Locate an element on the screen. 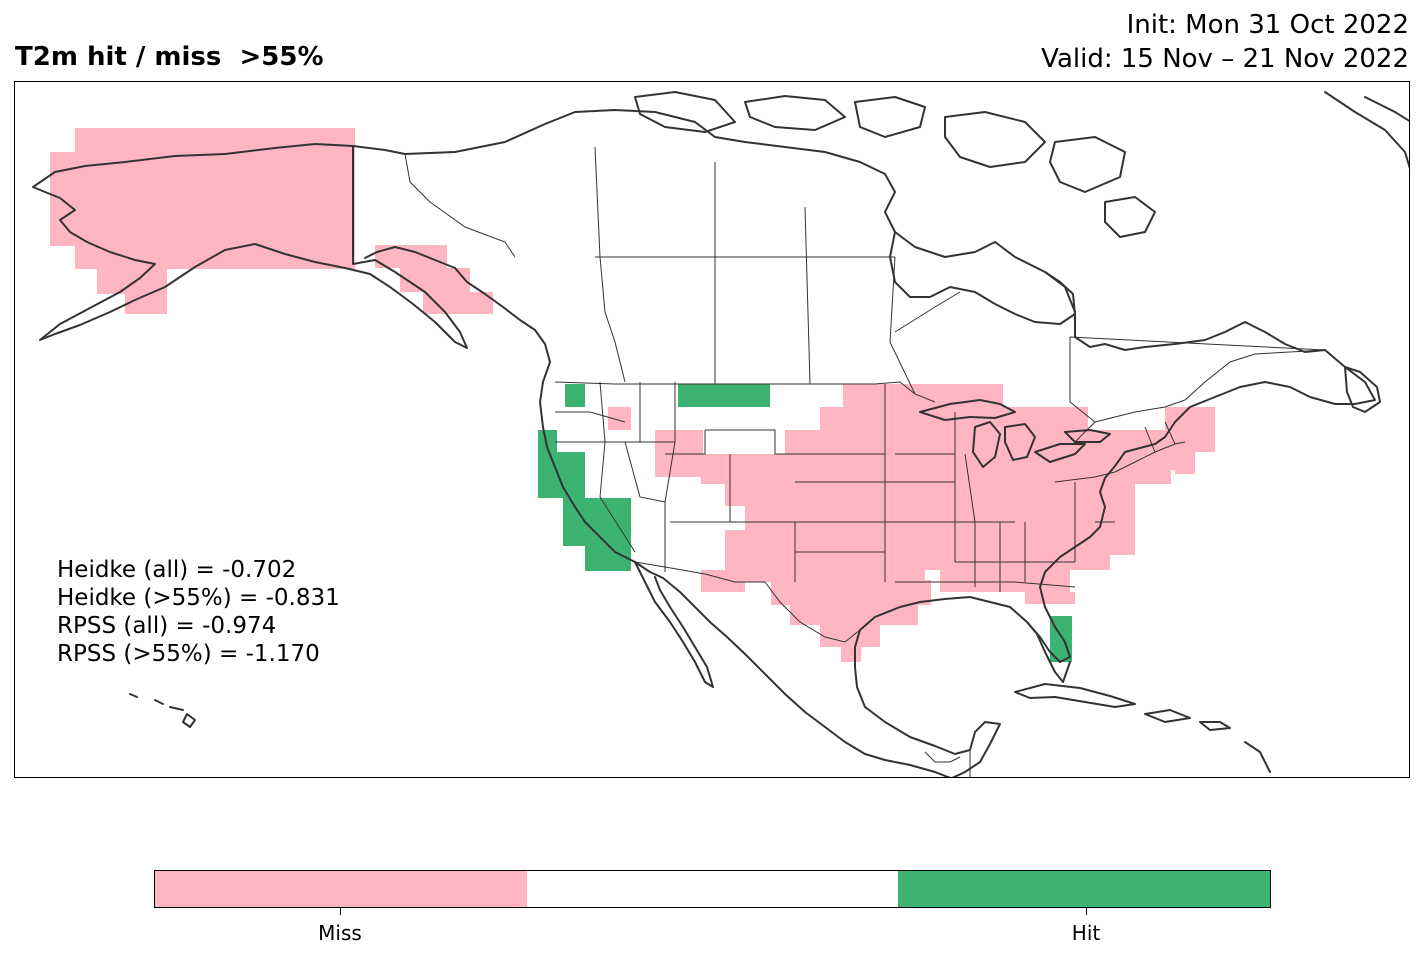 This screenshot has height=958, width=1425. rpss-55: RPSS (>55%) = -1.170 is located at coordinates (188, 654).